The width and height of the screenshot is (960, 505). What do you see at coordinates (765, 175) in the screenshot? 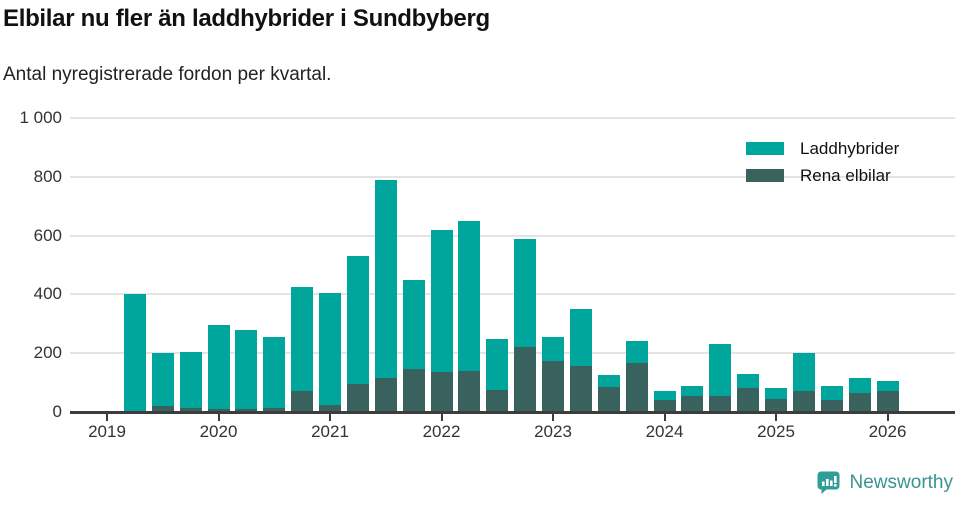
I see `legend-swatch-rena-elbilar` at bounding box center [765, 175].